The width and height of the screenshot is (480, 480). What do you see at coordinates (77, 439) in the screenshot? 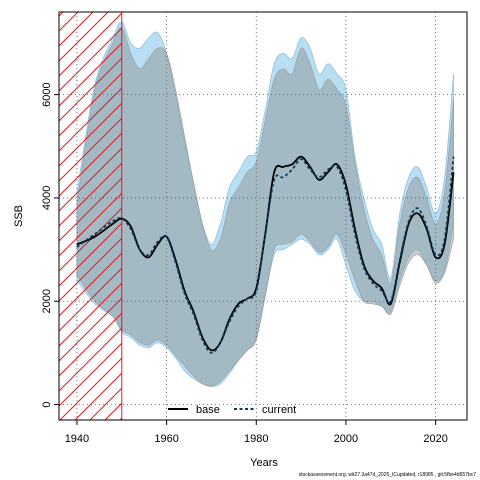
I see `x-tick-label: 1940` at bounding box center [77, 439].